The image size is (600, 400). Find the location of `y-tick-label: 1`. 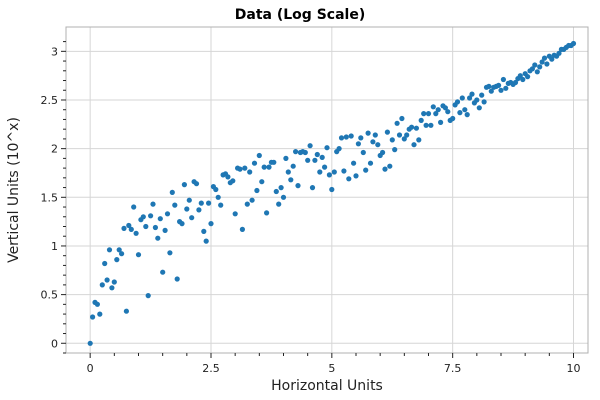

y-tick-label: 1 is located at coordinates (54, 246).